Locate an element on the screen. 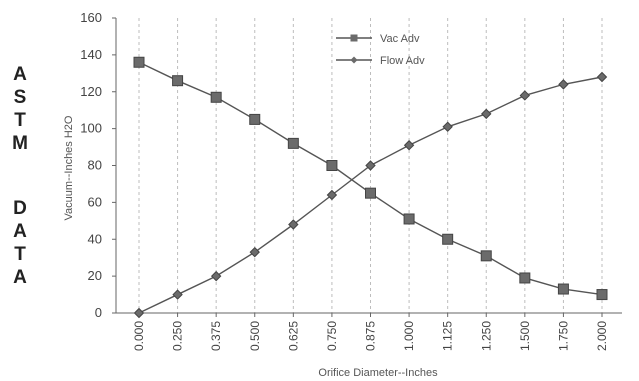 The image size is (639, 381). y-tick-labels: 0 20 40 60 80 100 120 140 160 is located at coordinates (91, 165).